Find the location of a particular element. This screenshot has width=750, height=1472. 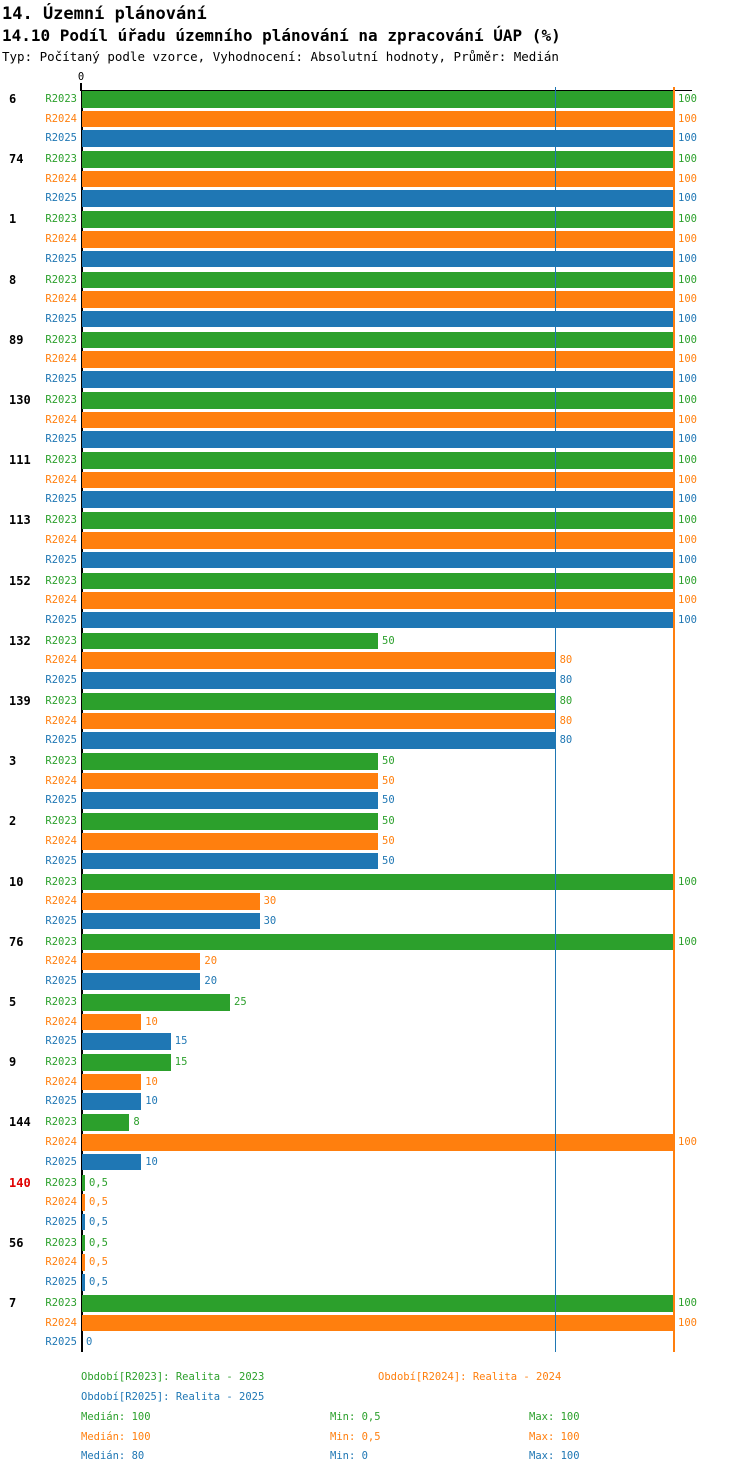

category-label: 74 is located at coordinates (16, 159).